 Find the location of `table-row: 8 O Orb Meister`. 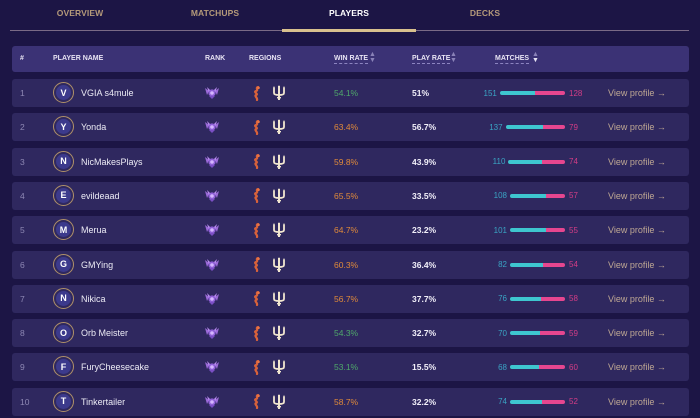

table-row: 8 O Orb Meister is located at coordinates (350, 333).